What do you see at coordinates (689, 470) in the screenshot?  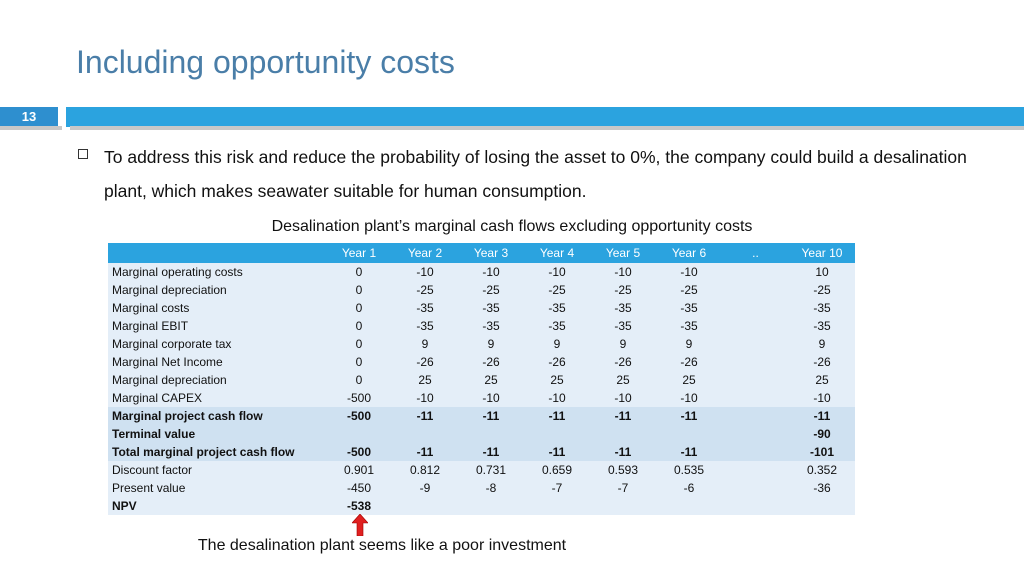 I see `table-cell: 0.535` at bounding box center [689, 470].